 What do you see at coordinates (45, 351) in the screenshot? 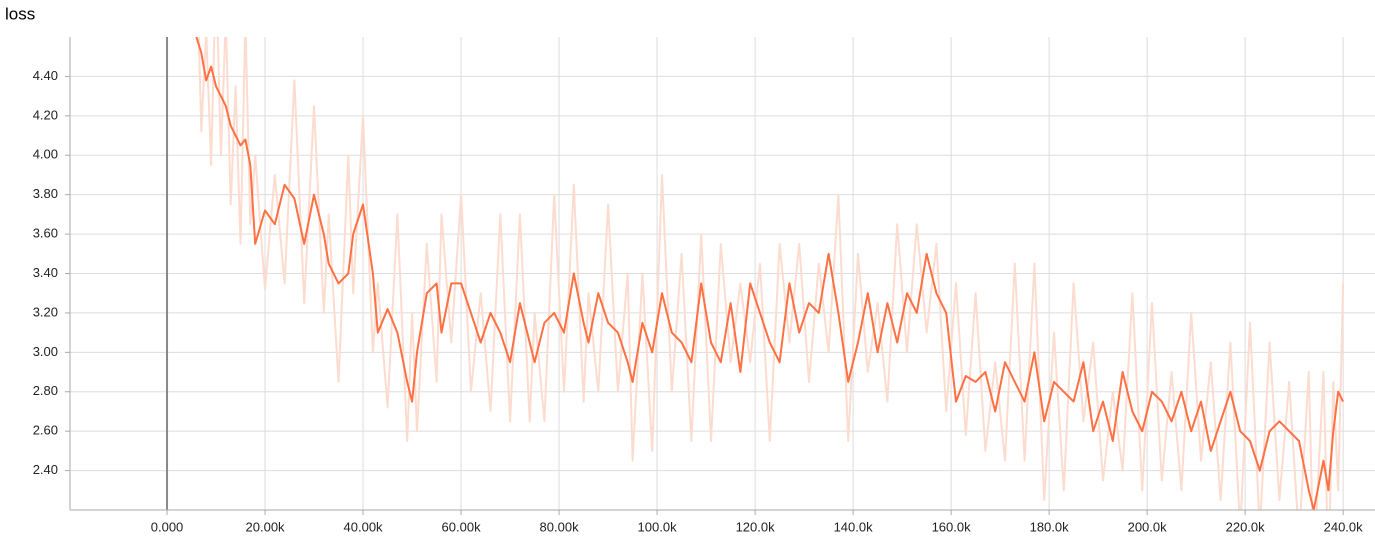
I see `y-tick-label: 3.00` at bounding box center [45, 351].